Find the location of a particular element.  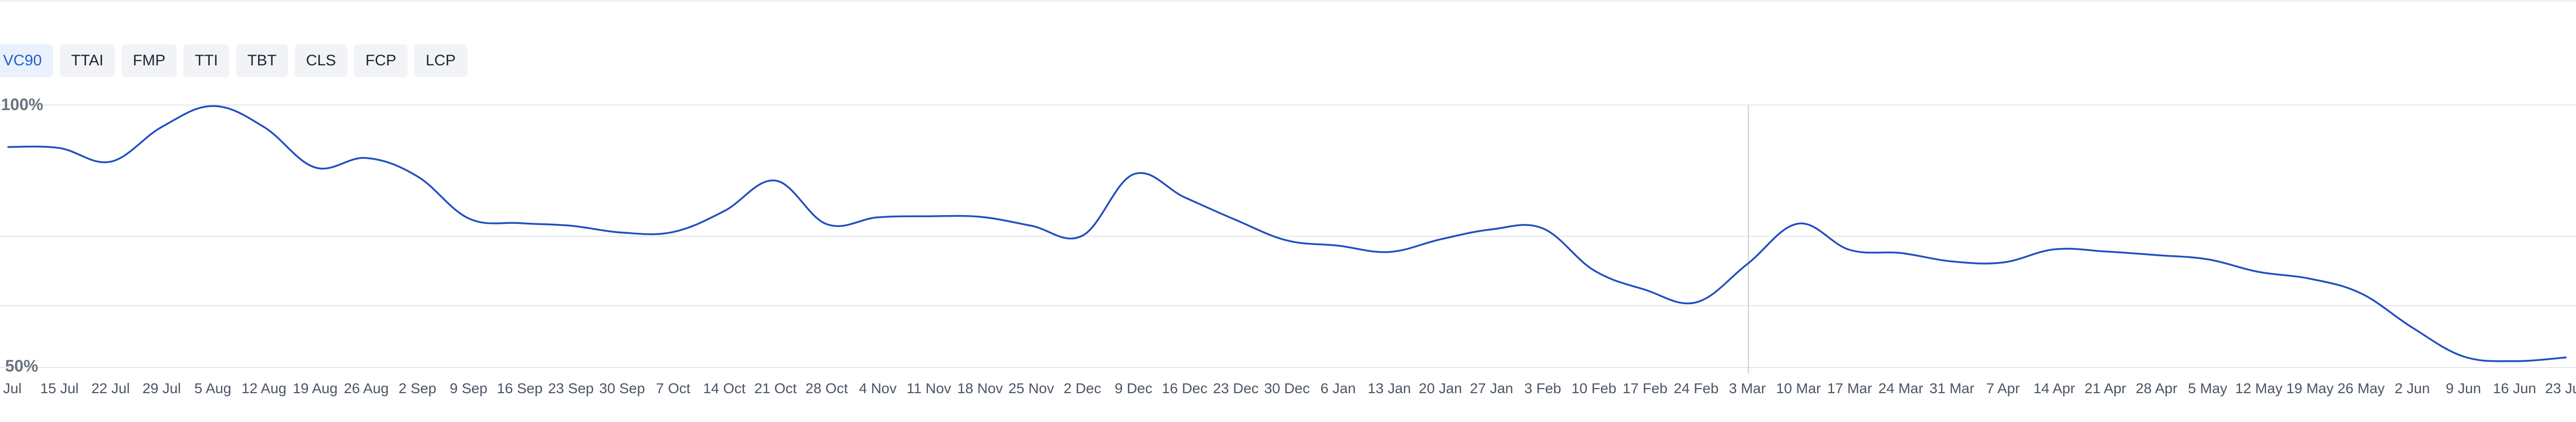

x-tick-label: 28 Apr is located at coordinates (2157, 388).